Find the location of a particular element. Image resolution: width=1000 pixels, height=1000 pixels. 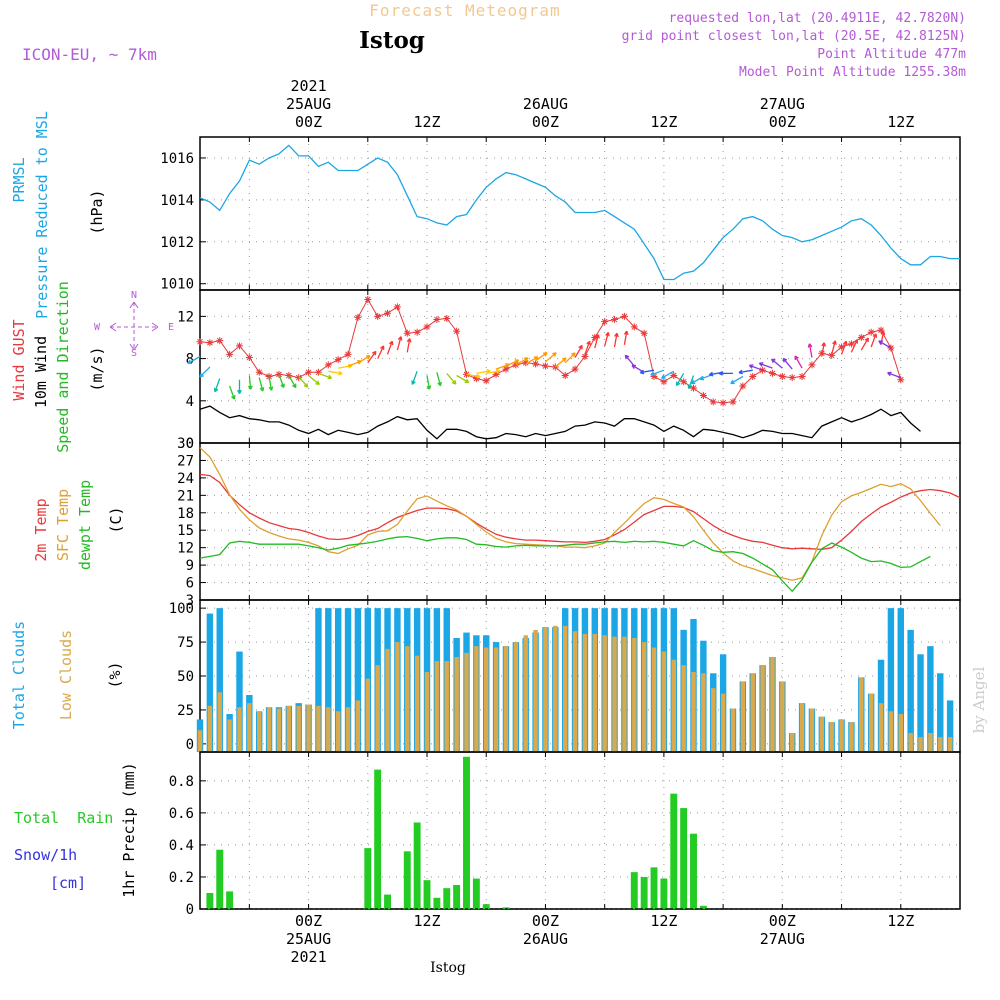

pressure-unit: (hPa) is located at coordinates (97, 211).